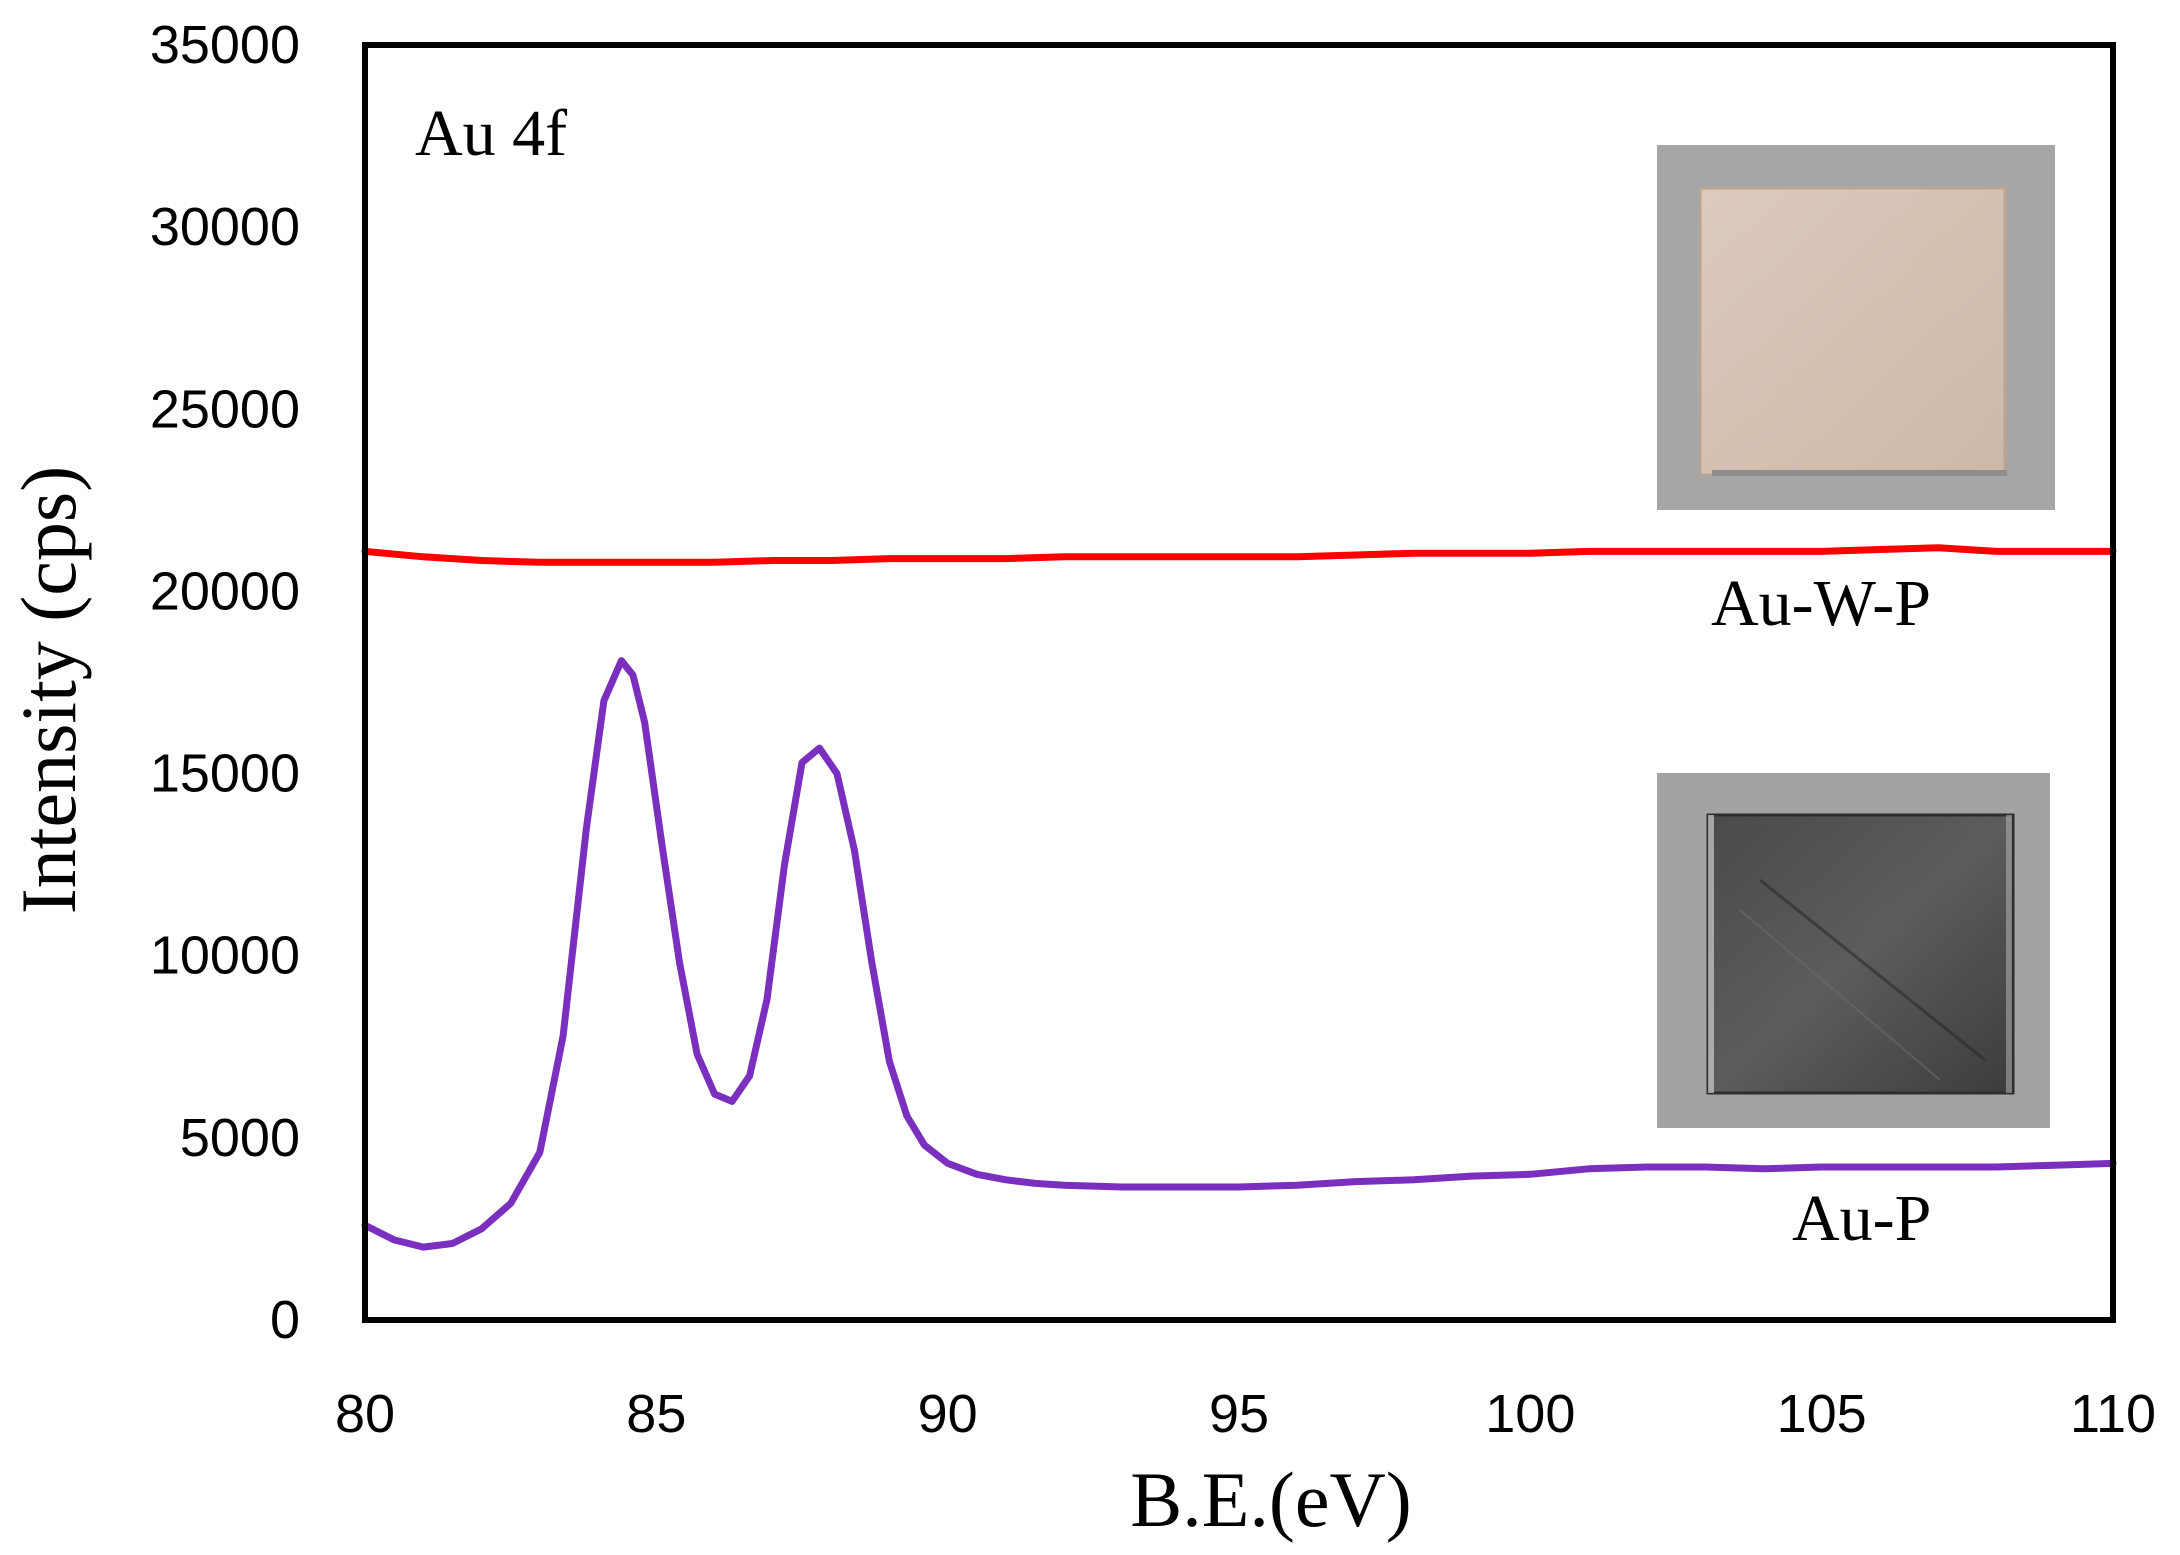 The image size is (2180, 1555). I want to click on x-tick-label: 95, so click(1239, 1414).